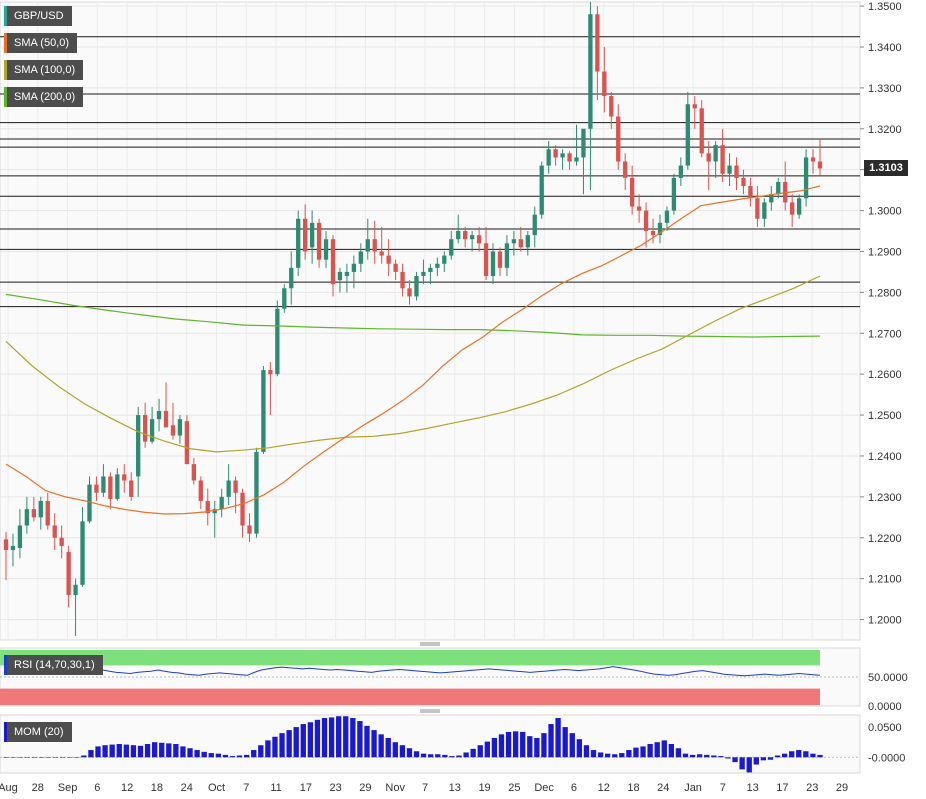 This screenshot has height=799, width=926. What do you see at coordinates (514, 788) in the screenshot?
I see `date-tick-label: 25` at bounding box center [514, 788].